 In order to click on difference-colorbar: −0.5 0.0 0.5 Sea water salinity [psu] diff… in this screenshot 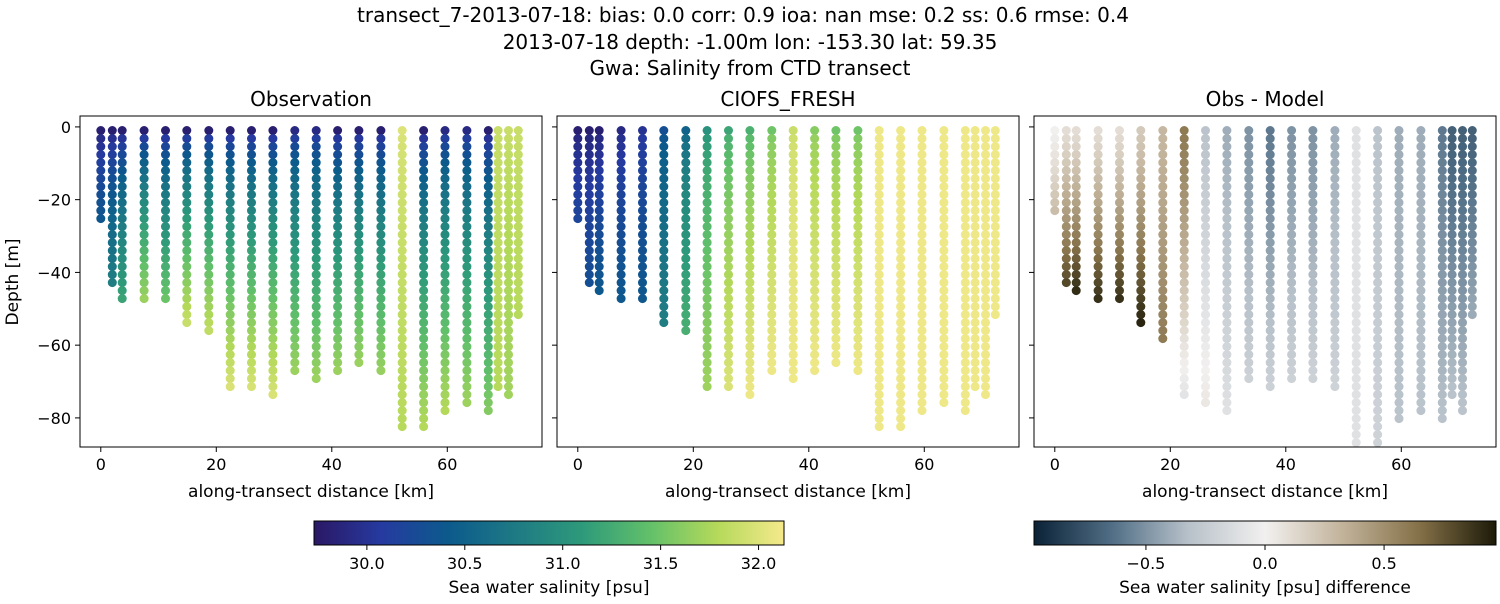, I will do `click(1265, 559)`.